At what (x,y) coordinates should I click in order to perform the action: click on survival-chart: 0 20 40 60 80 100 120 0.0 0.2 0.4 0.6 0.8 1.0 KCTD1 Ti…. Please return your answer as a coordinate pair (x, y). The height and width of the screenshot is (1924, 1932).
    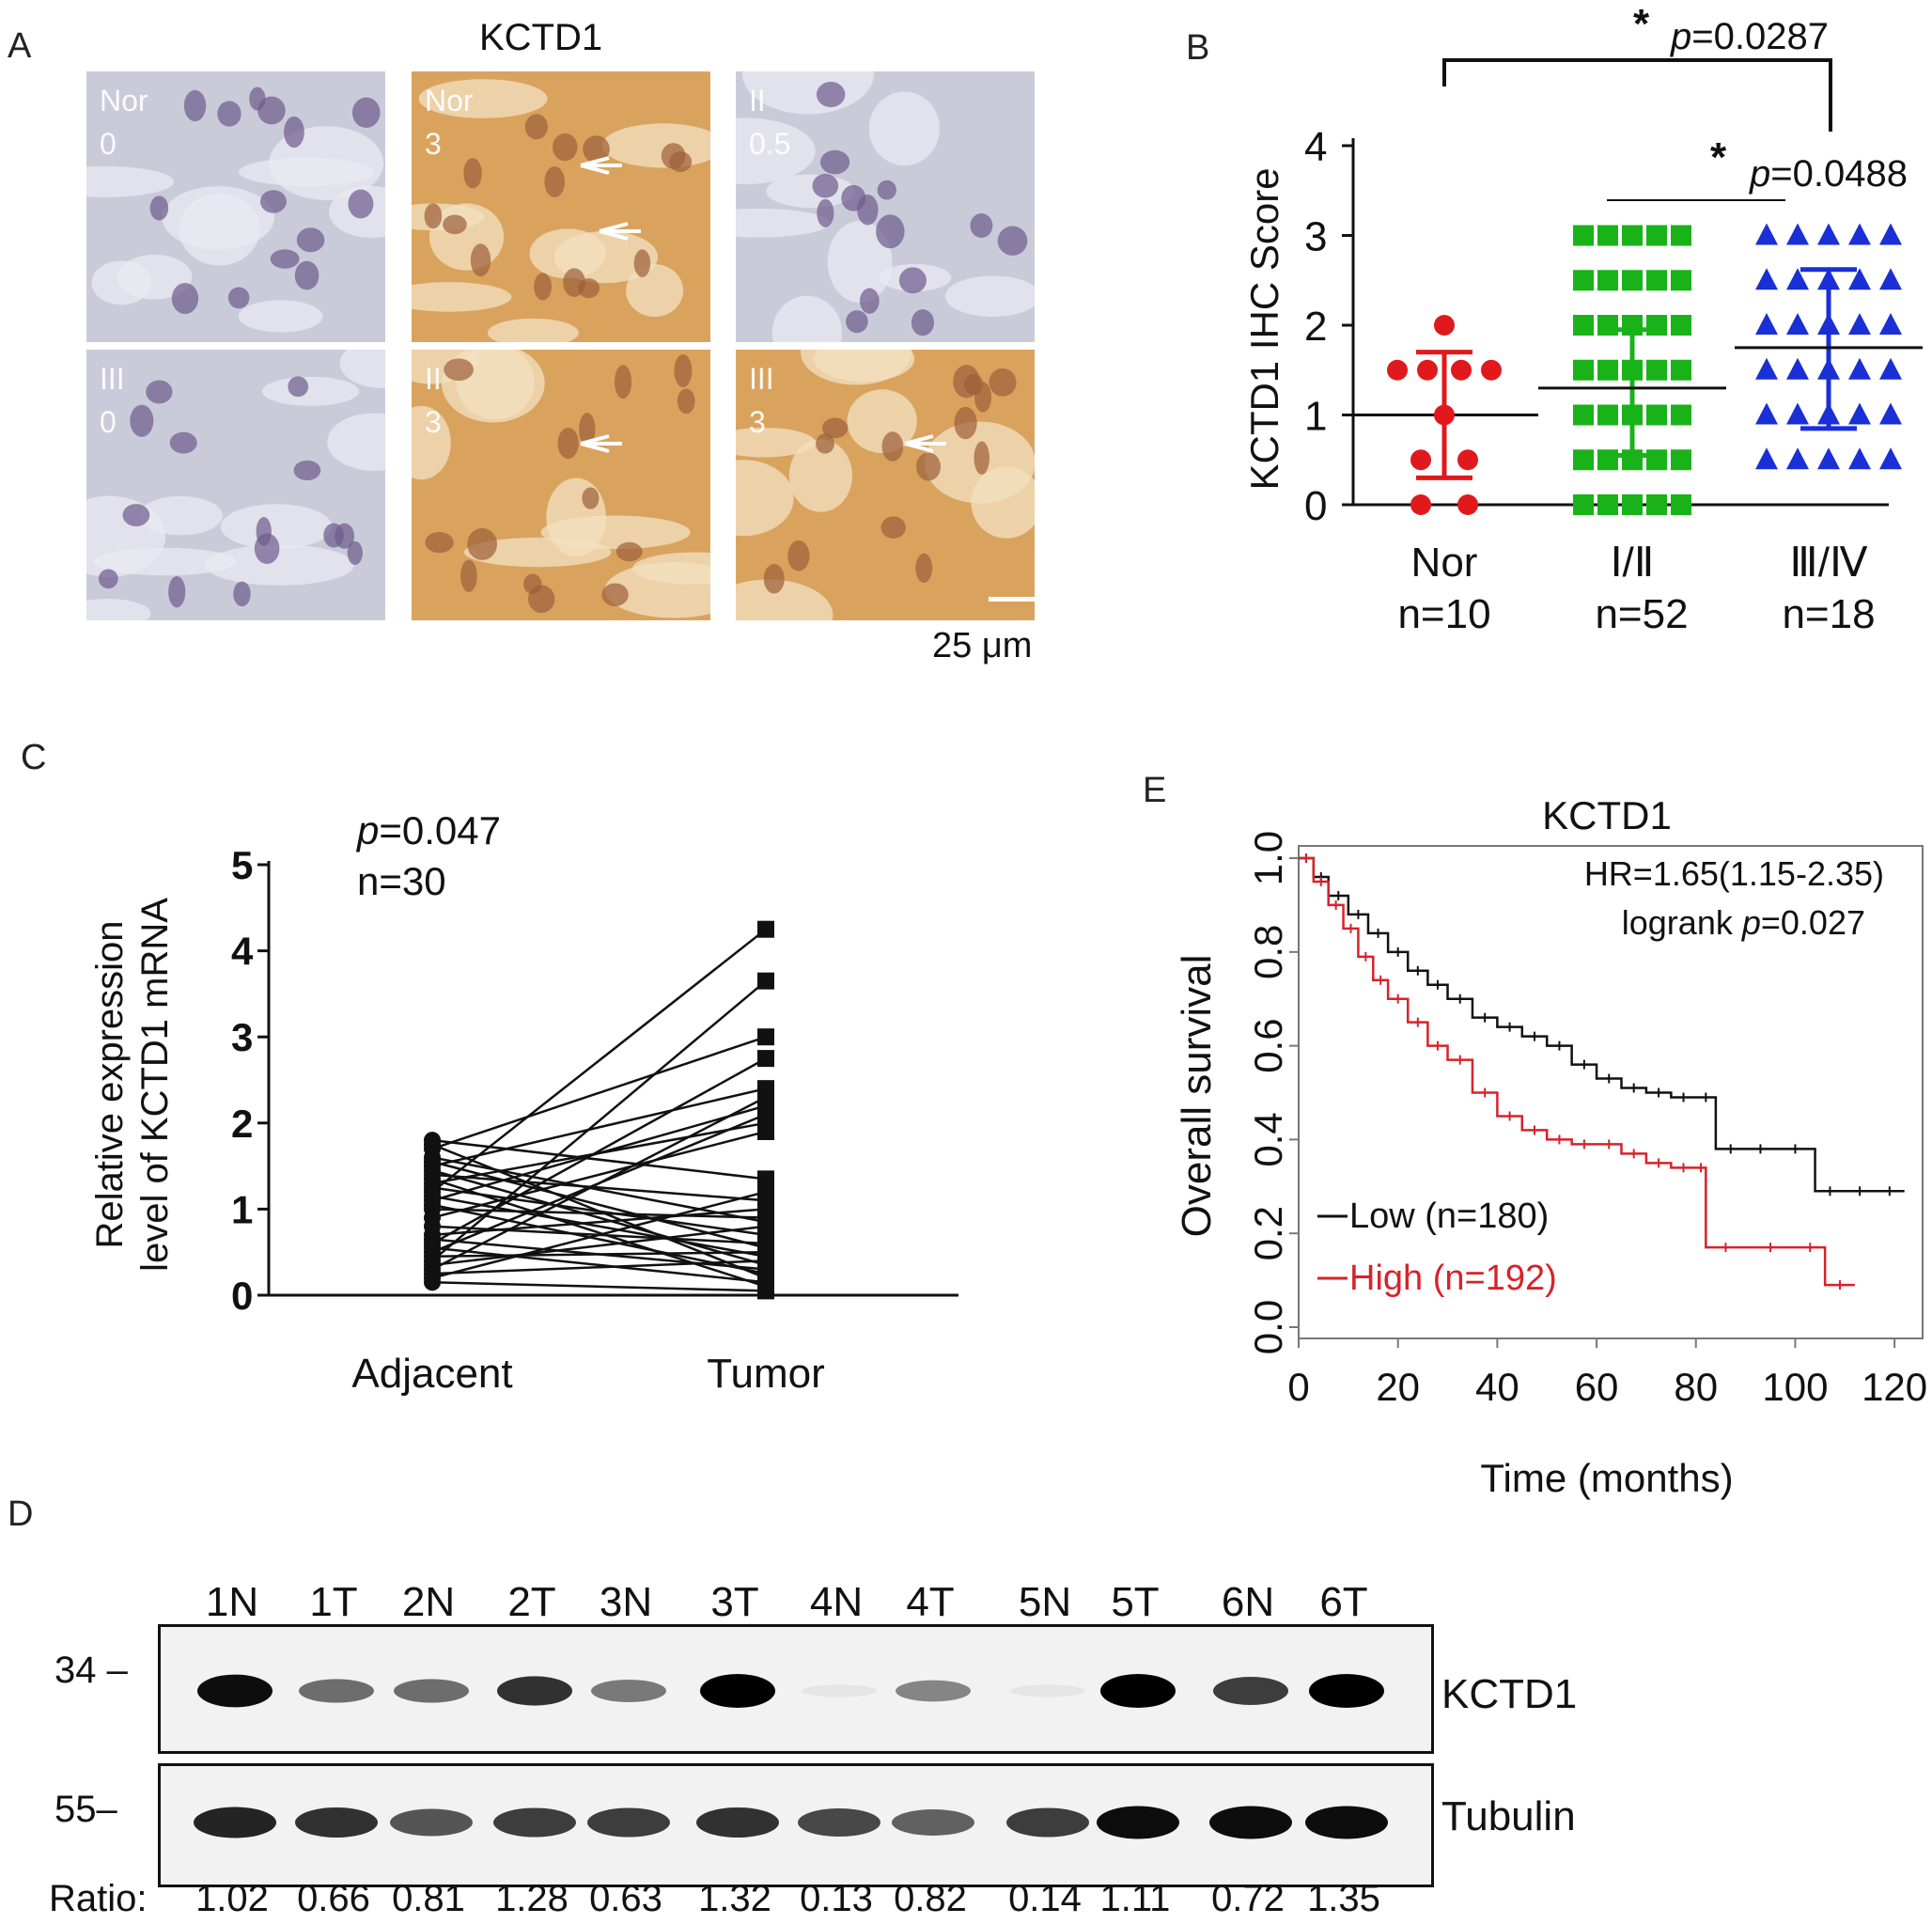
    Looking at the image, I should click on (1550, 1146).